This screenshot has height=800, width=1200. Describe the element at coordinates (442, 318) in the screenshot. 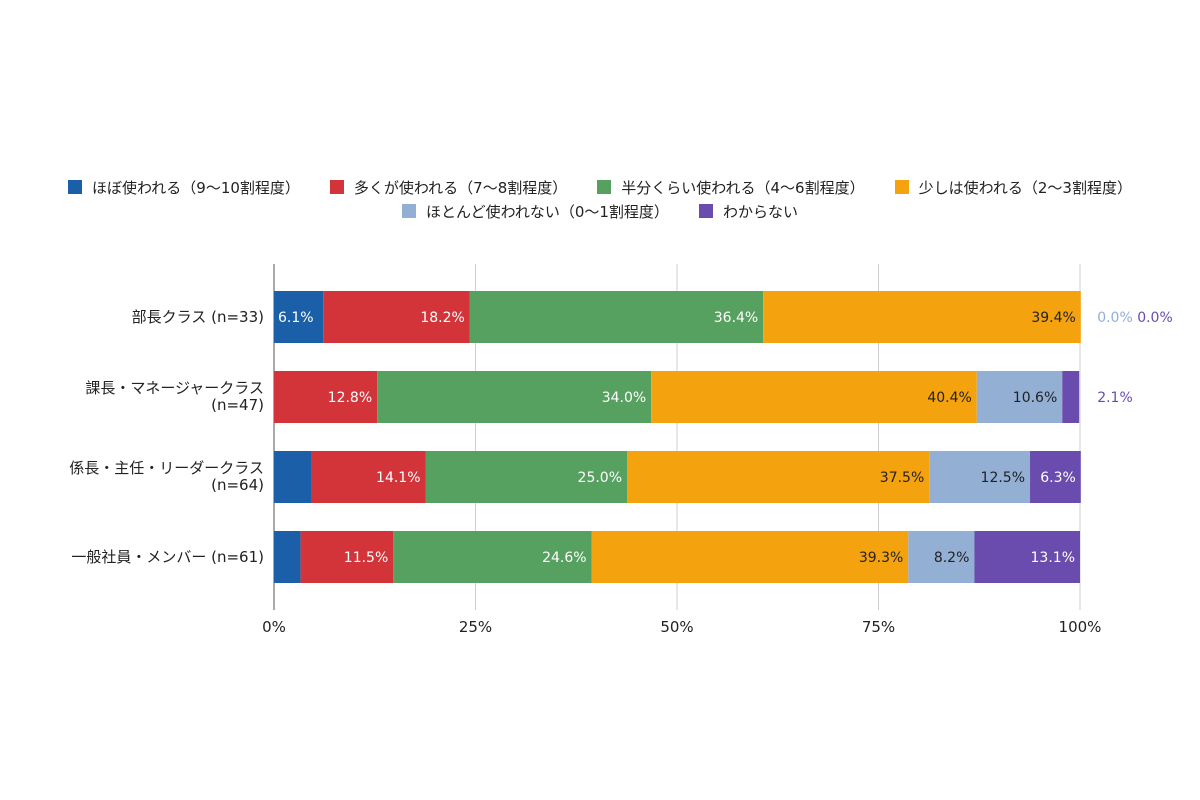

I see `data-label: 18.2%` at that location.